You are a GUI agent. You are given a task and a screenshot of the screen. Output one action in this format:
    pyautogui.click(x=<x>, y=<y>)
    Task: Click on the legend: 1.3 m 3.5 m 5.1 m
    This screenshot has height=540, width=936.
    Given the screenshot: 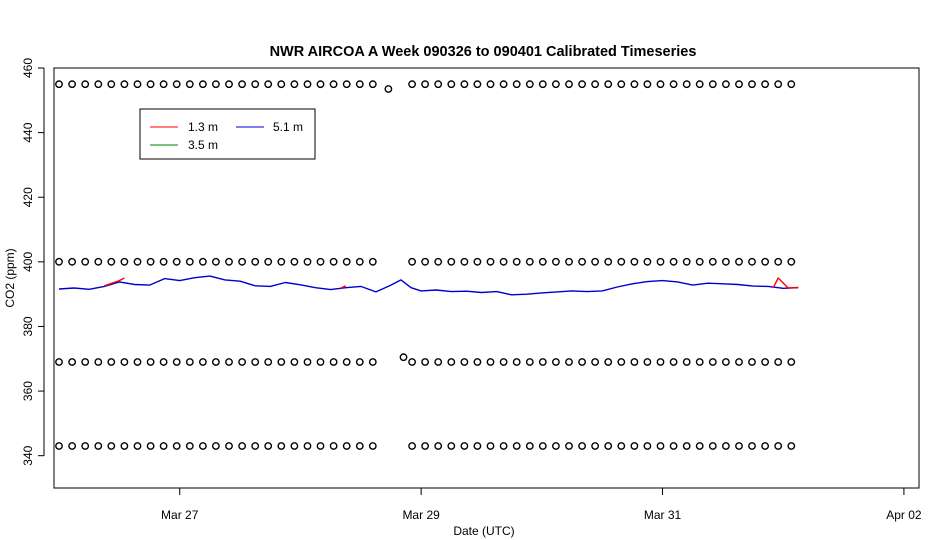 What is the action you would take?
    pyautogui.click(x=227, y=134)
    